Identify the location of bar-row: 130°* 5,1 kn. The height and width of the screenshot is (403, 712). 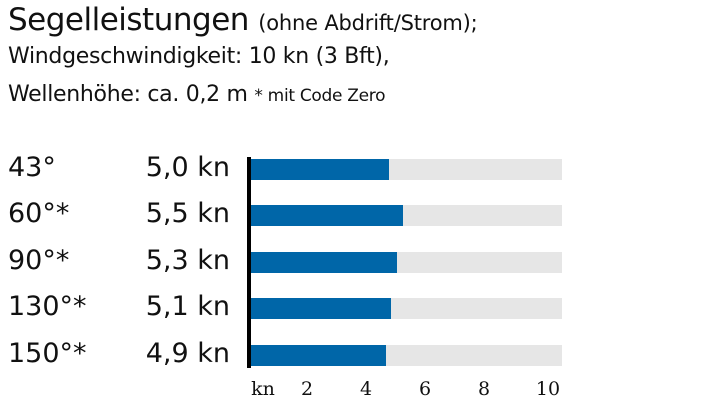
(356, 311).